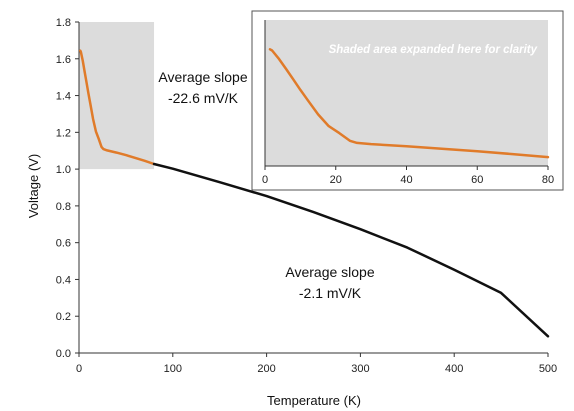 This screenshot has height=411, width=574. Describe the element at coordinates (329, 272) in the screenshot. I see `annotation-slope-2-line1: Average slope` at that location.